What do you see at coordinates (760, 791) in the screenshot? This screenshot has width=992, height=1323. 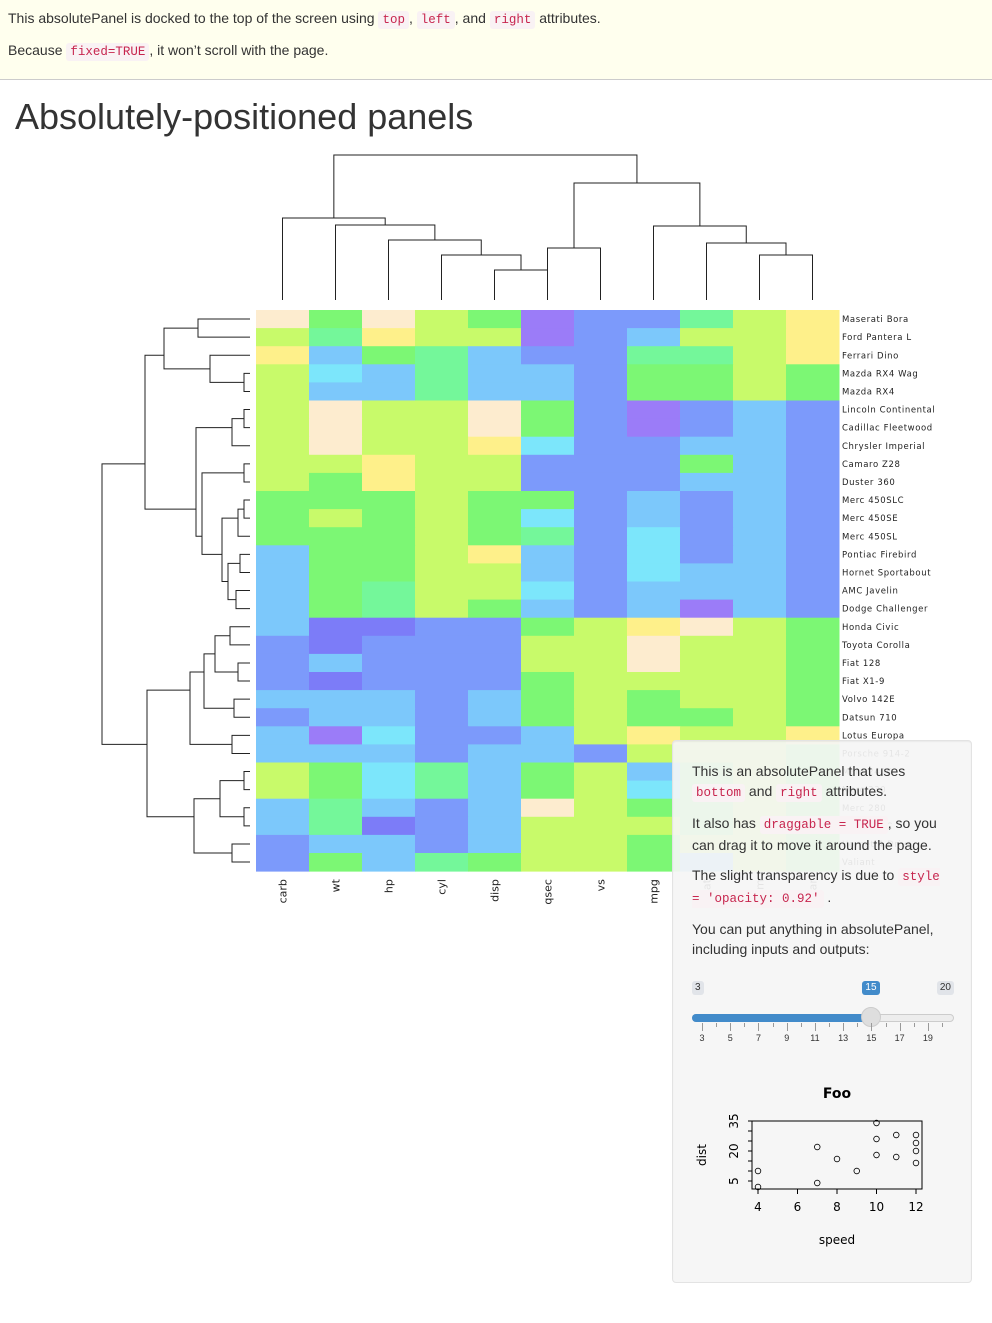 I see `text: and` at bounding box center [760, 791].